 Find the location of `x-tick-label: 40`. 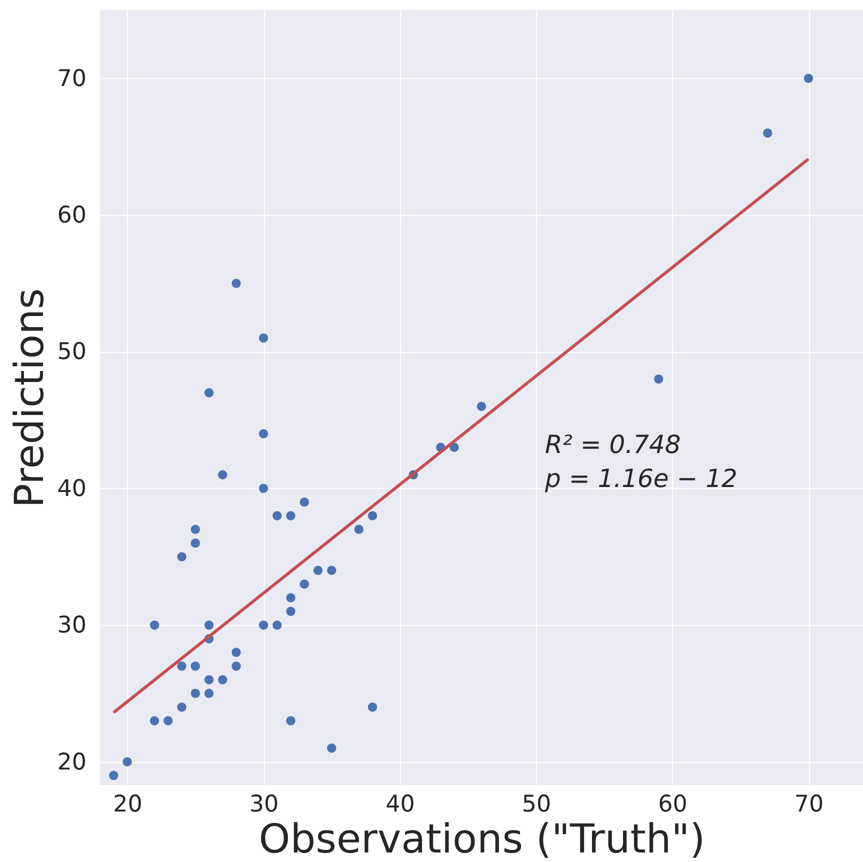

x-tick-label: 40 is located at coordinates (400, 805).